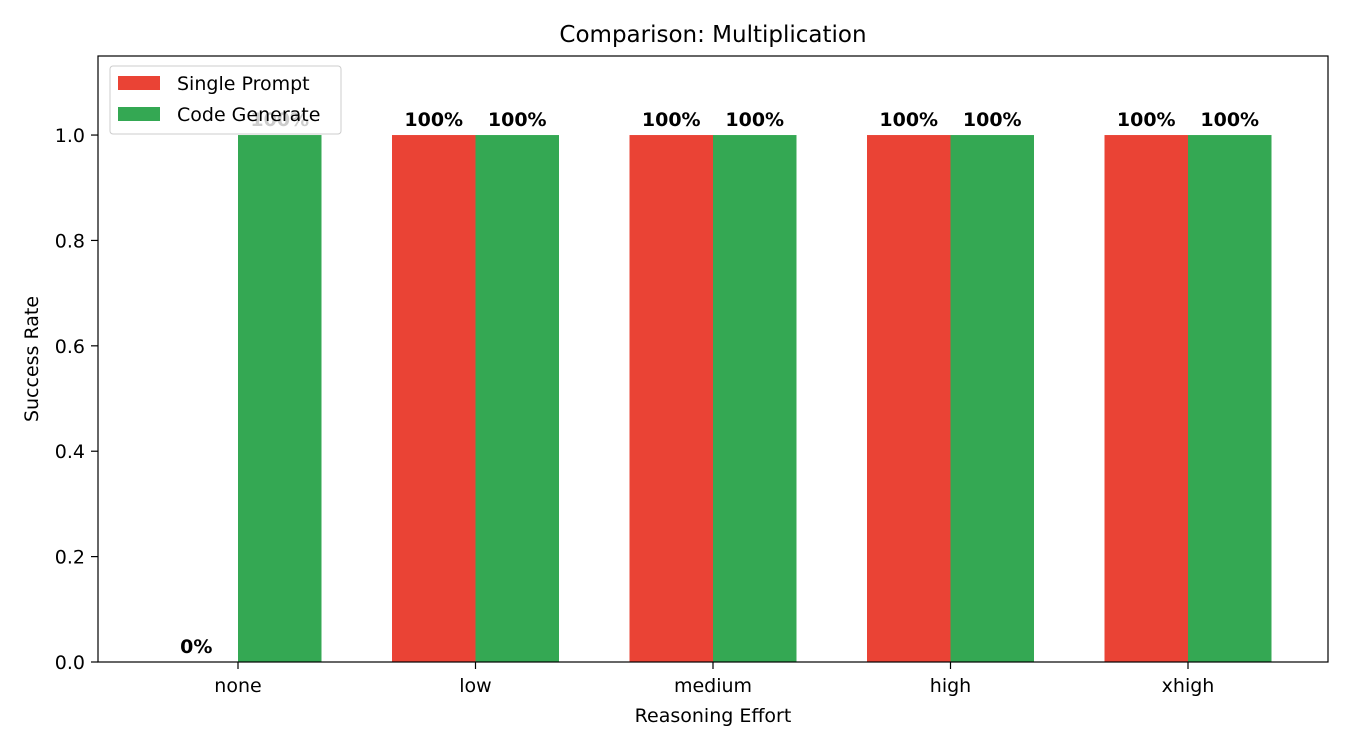 This screenshot has height=750, width=1350. What do you see at coordinates (280, 399) in the screenshot?
I see `bar-code-generate-none` at bounding box center [280, 399].